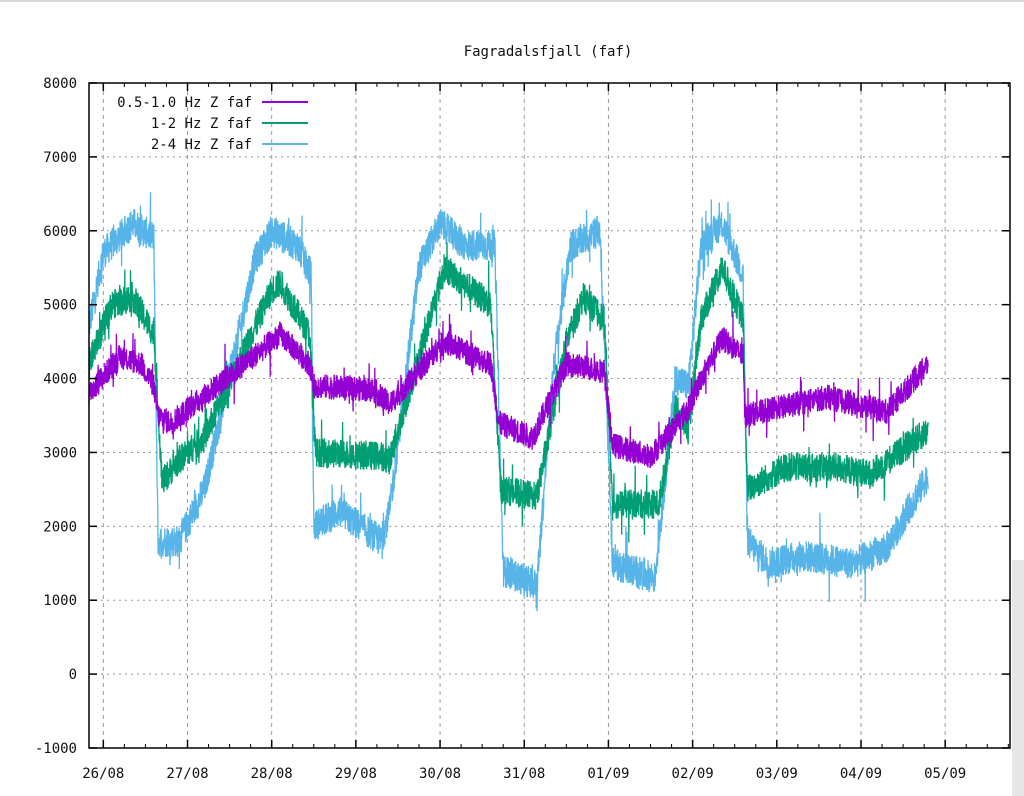 The height and width of the screenshot is (796, 1024). Describe the element at coordinates (356, 774) in the screenshot. I see `x-tick-label: 29/08` at that location.